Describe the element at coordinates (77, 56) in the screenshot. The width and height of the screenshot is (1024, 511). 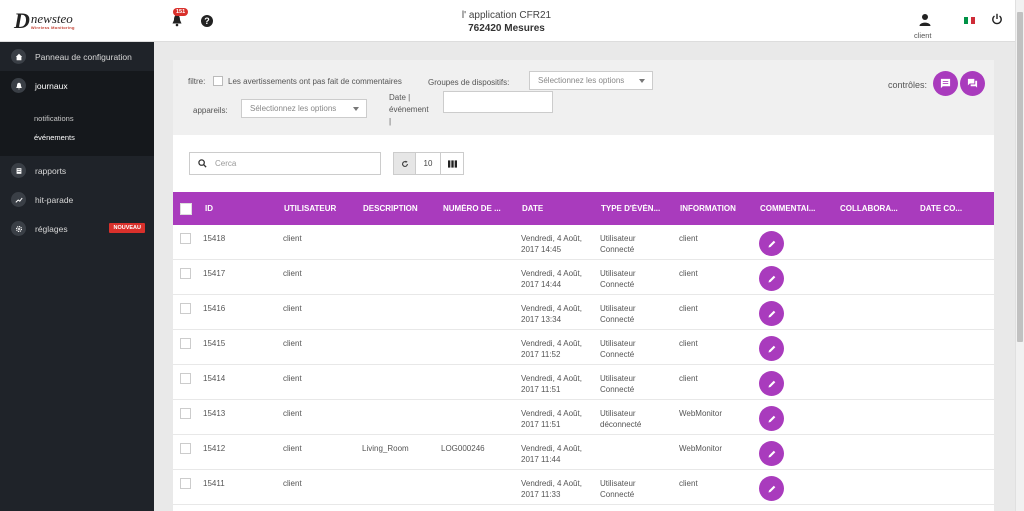
I see `sidebar-item-panneau: Panneau de configuration` at that location.